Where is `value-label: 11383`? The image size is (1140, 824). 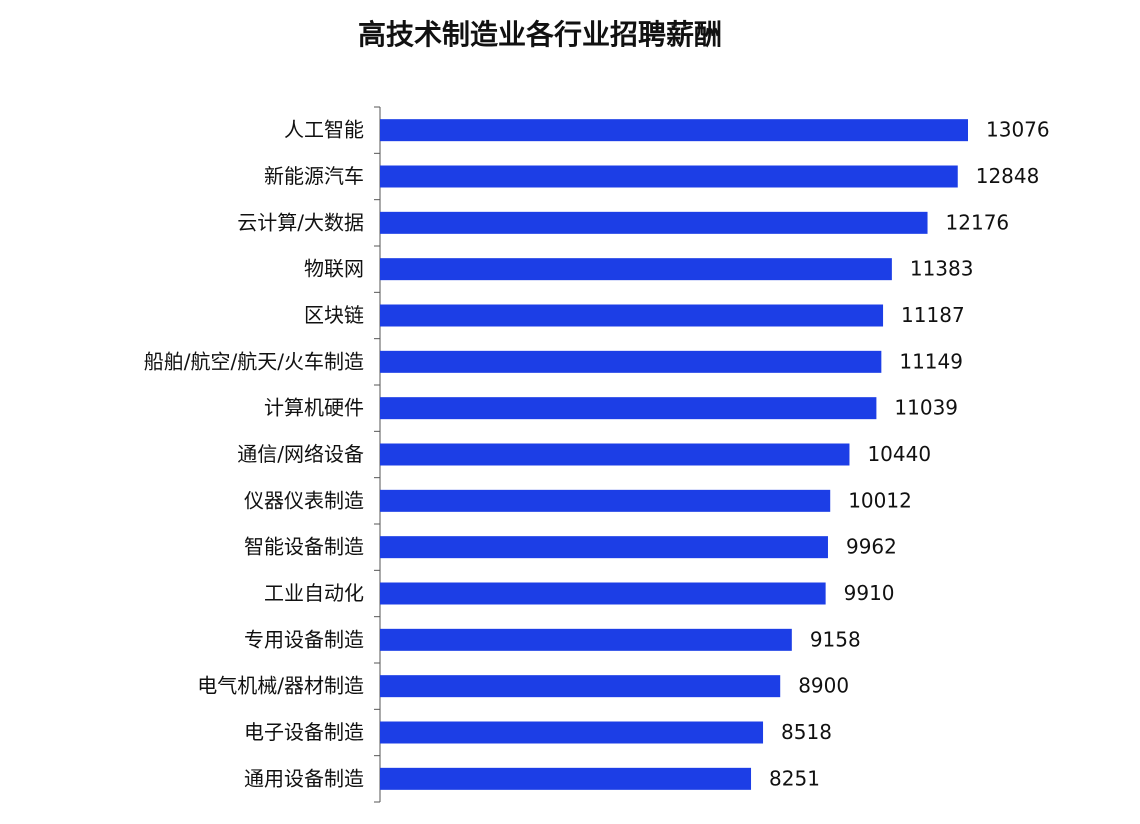
value-label: 11383 is located at coordinates (942, 269).